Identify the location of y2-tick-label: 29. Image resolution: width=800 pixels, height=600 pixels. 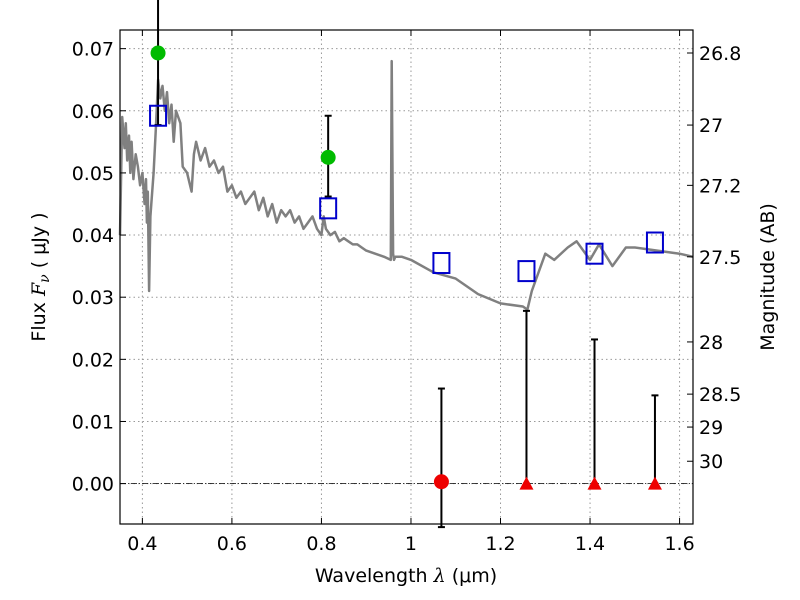
(711, 428).